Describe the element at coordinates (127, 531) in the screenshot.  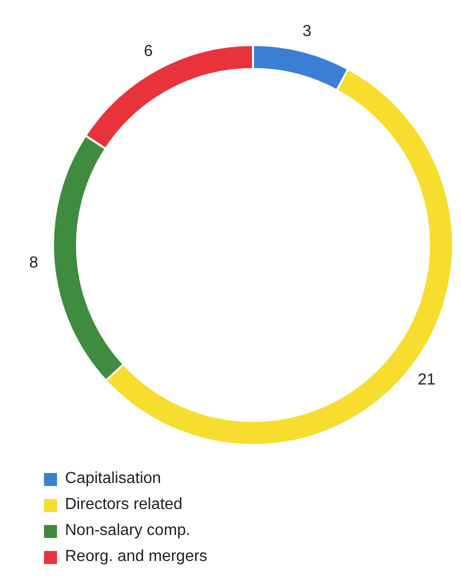
I see `legend-label: Non-salary comp.` at that location.